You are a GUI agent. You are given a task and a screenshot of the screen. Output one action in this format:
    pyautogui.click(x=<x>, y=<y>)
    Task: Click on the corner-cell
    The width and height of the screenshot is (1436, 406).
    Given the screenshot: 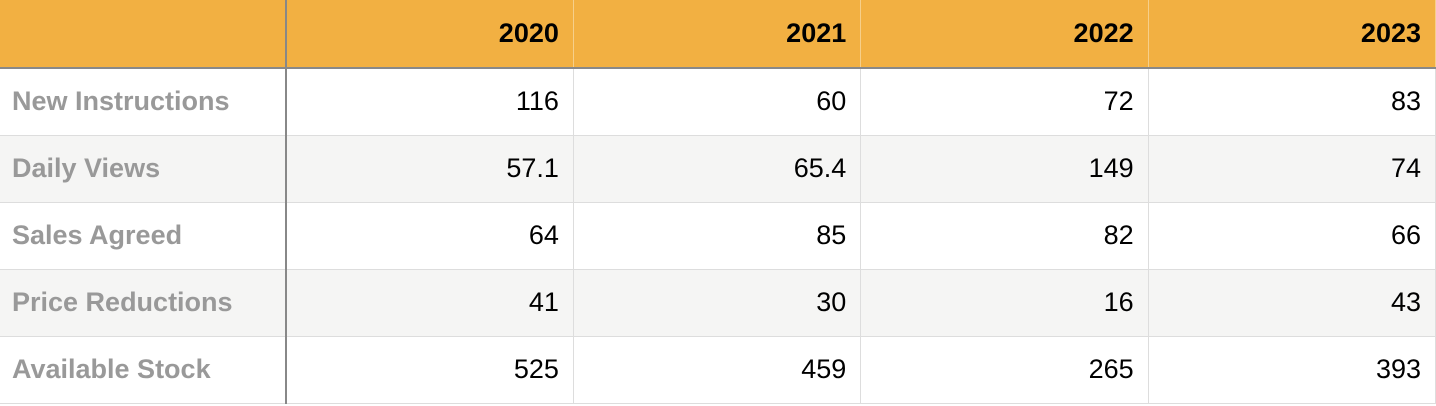 What is the action you would take?
    pyautogui.click(x=143, y=34)
    